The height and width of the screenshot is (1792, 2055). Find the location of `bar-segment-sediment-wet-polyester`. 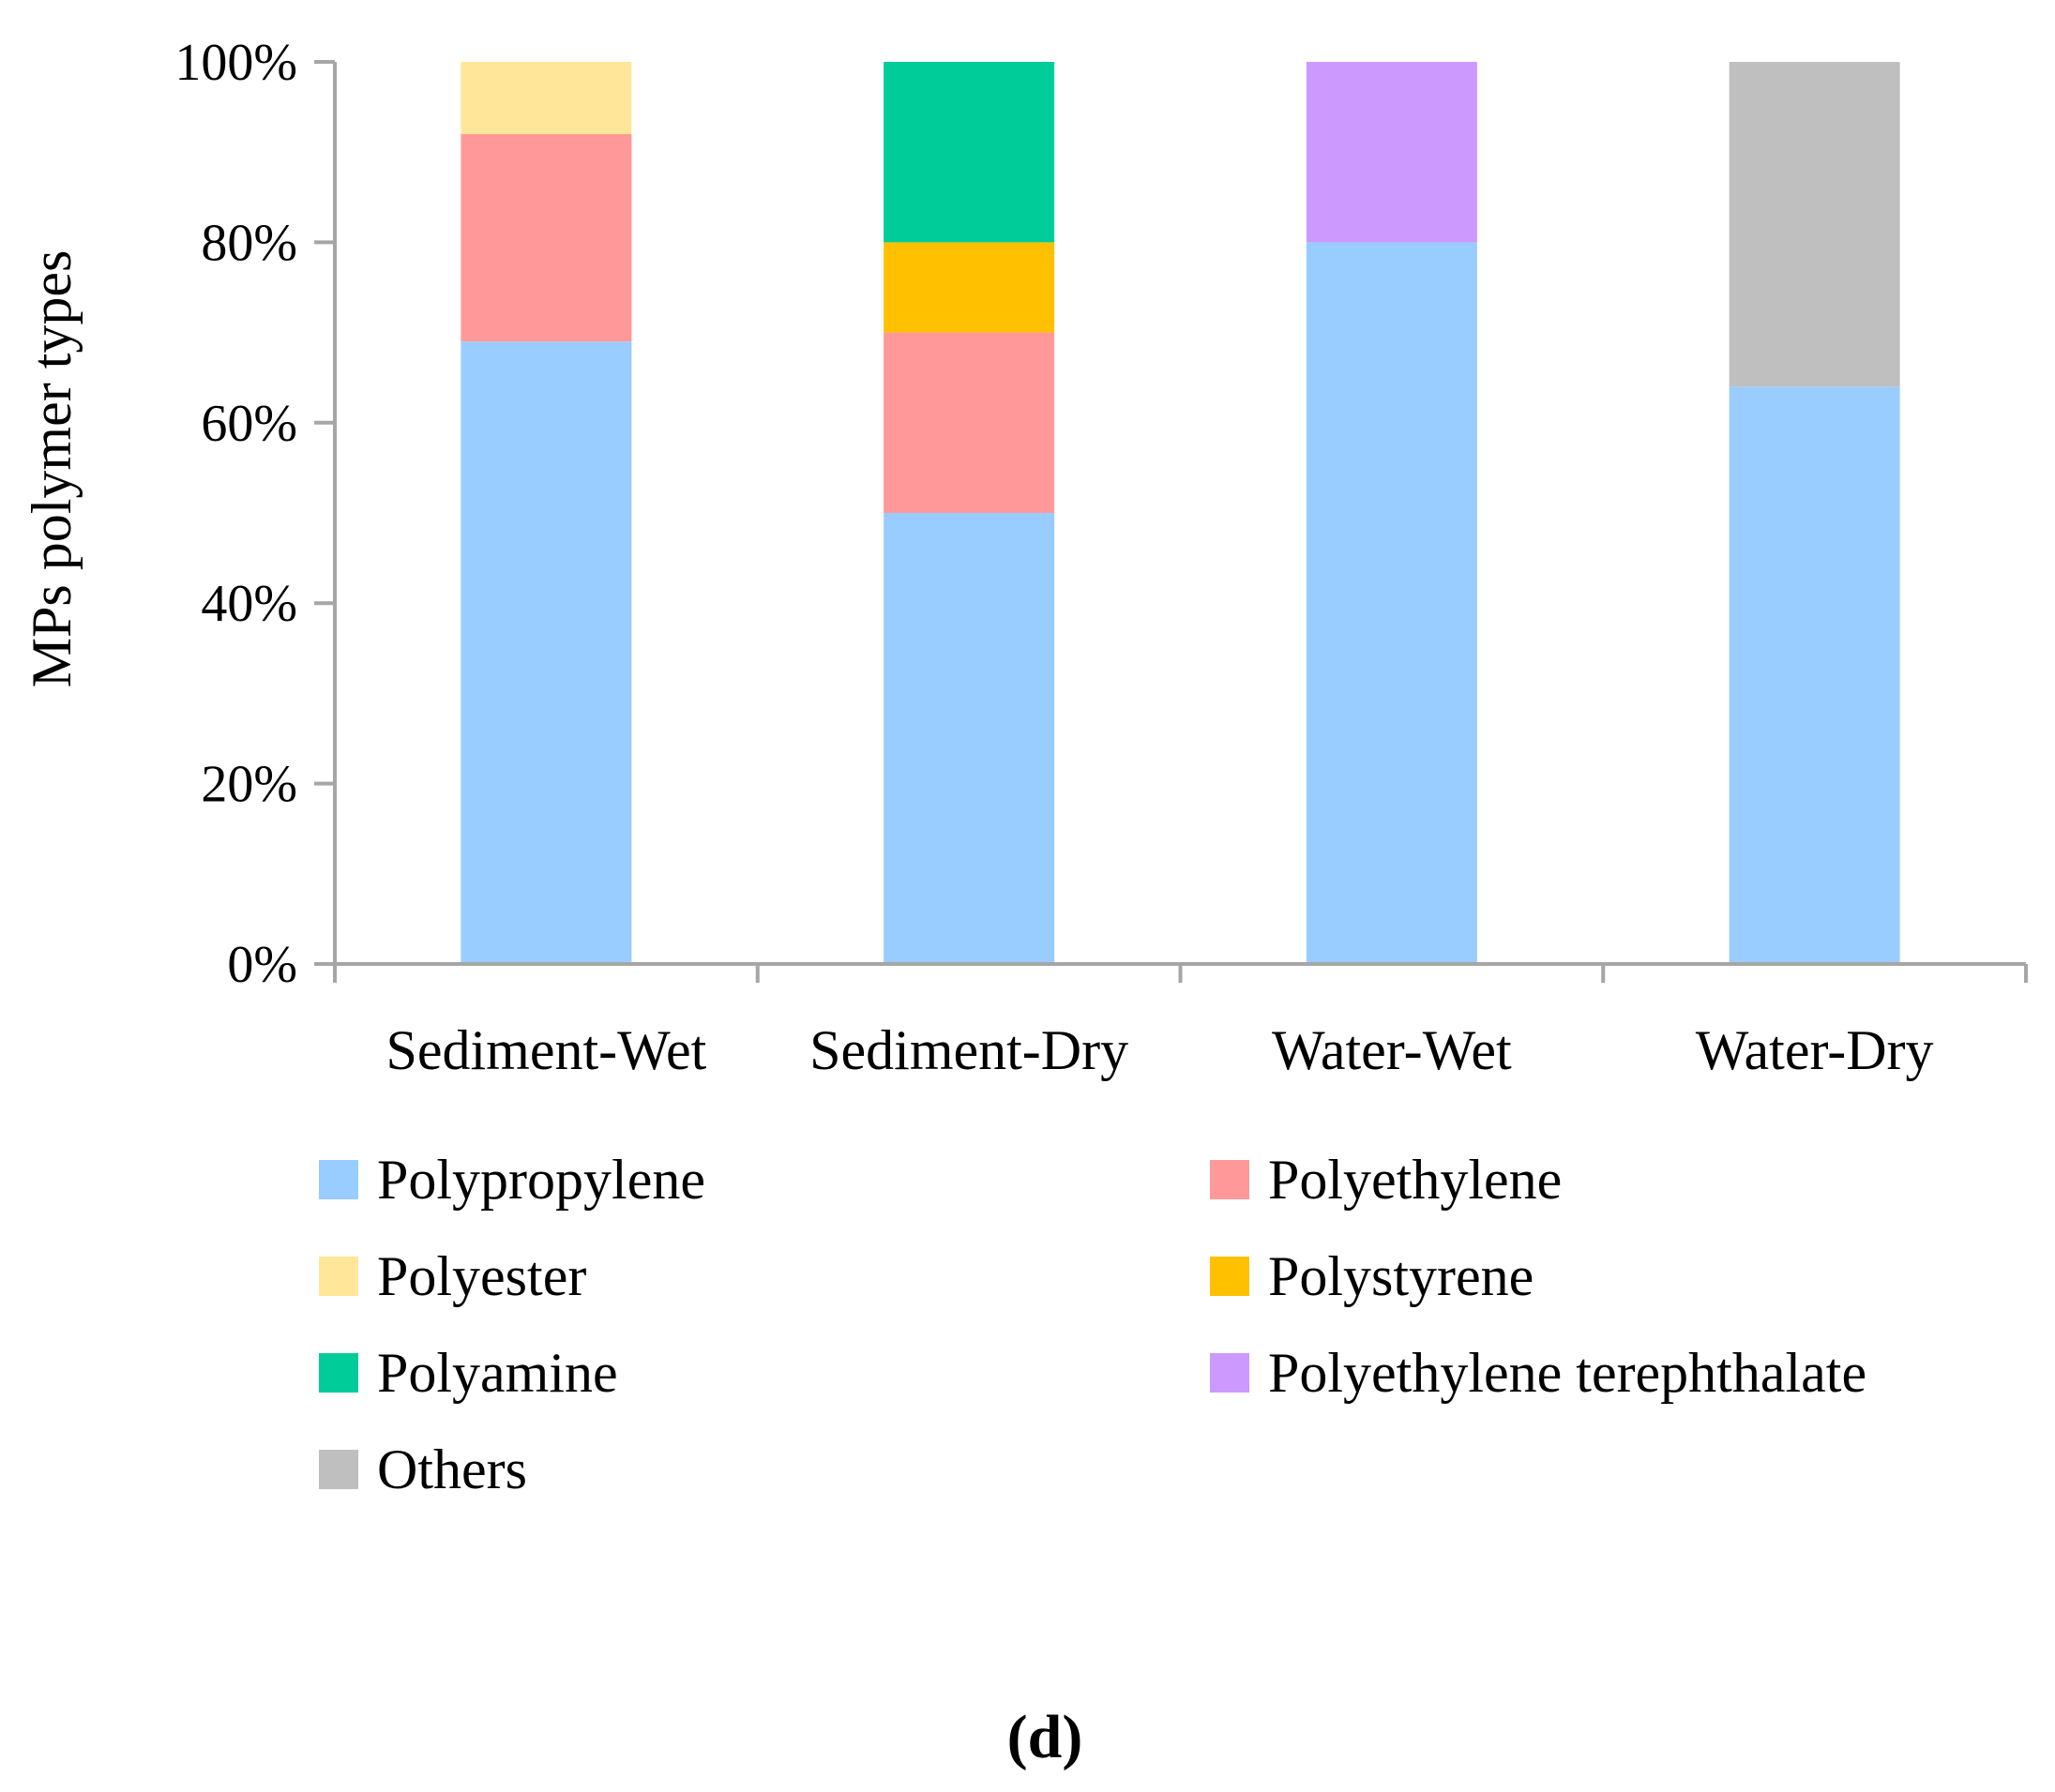

bar-segment-sediment-wet-polyester is located at coordinates (546, 98).